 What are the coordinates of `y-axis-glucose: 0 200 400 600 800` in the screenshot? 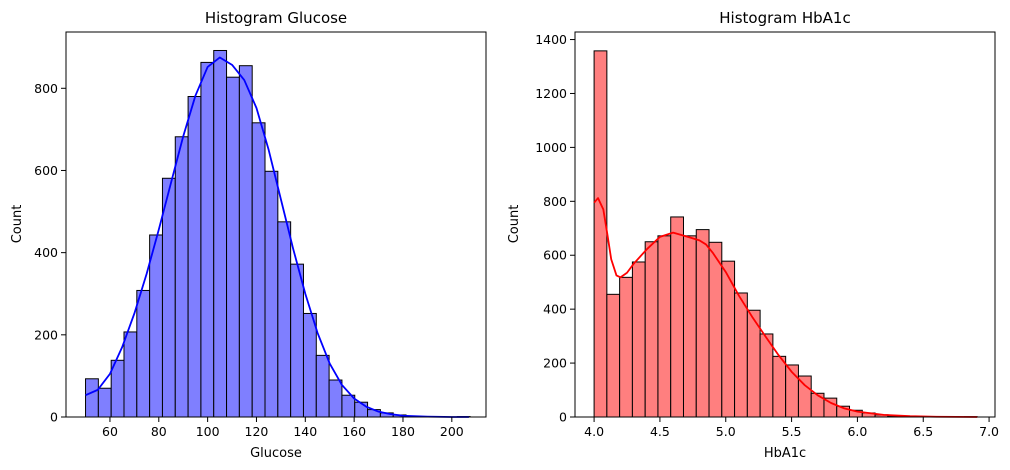 It's located at (50, 253).